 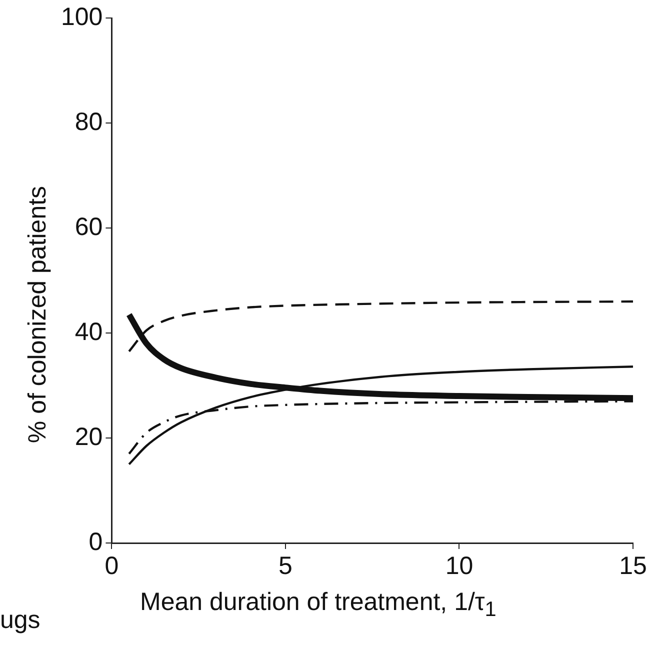 What do you see at coordinates (38, 315) in the screenshot?
I see `y-axis-title: % of colonized patients` at bounding box center [38, 315].